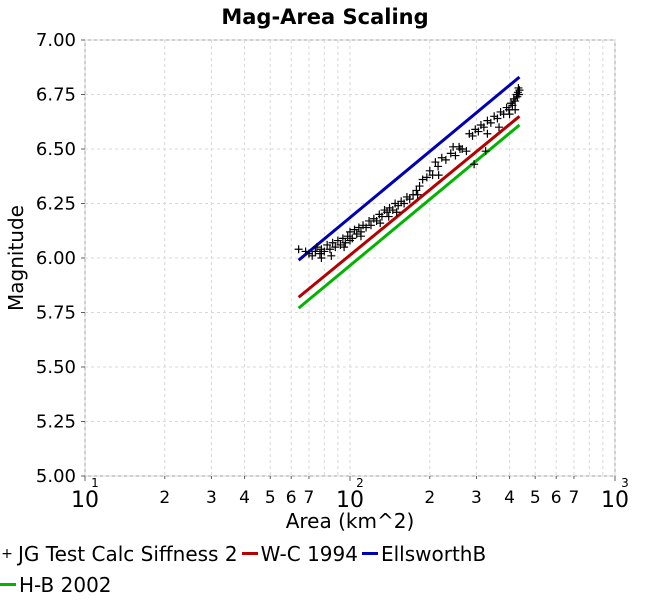 The image size is (650, 600). I want to click on series-layer, so click(409, 192).